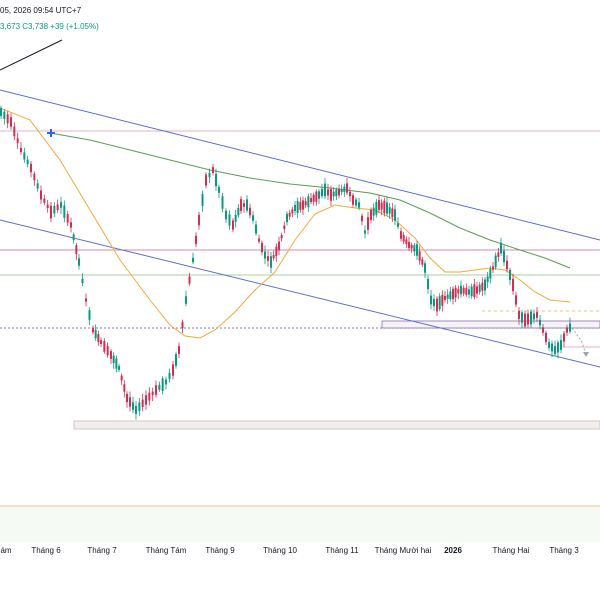 Image resolution: width=600 pixels, height=600 pixels. Describe the element at coordinates (220, 550) in the screenshot. I see `x-tick-label: Tháng 9` at that location.